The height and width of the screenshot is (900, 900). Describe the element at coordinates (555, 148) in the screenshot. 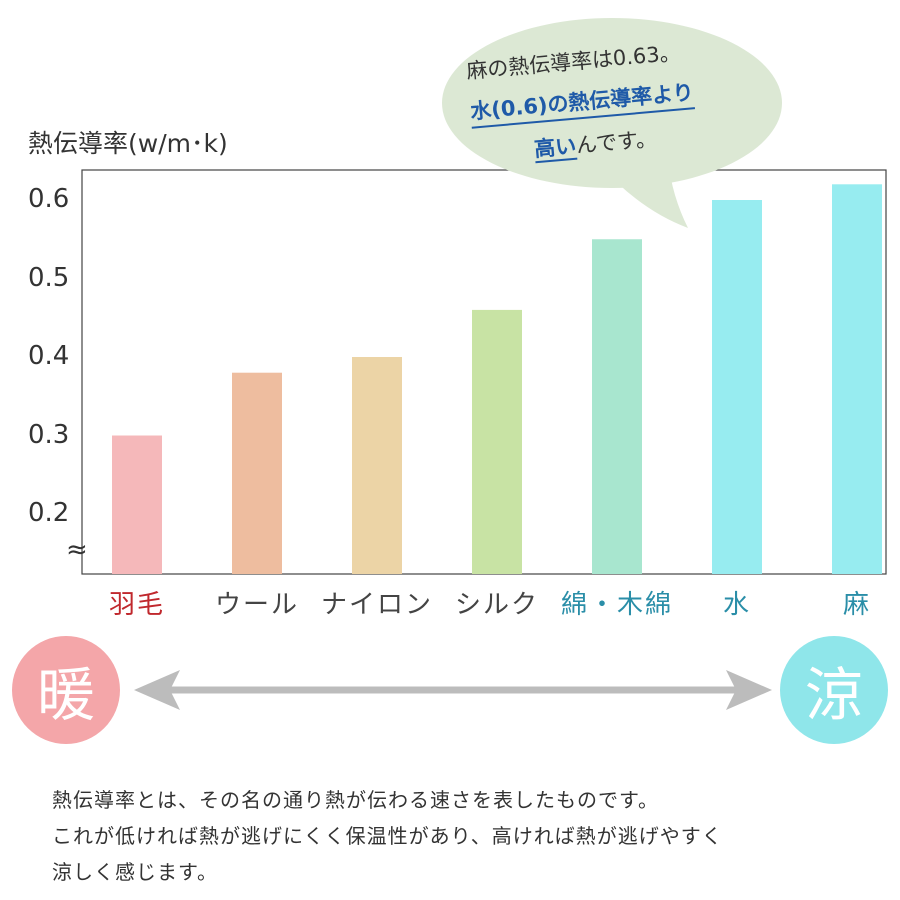

I see `bubble-highlight: 高い` at that location.